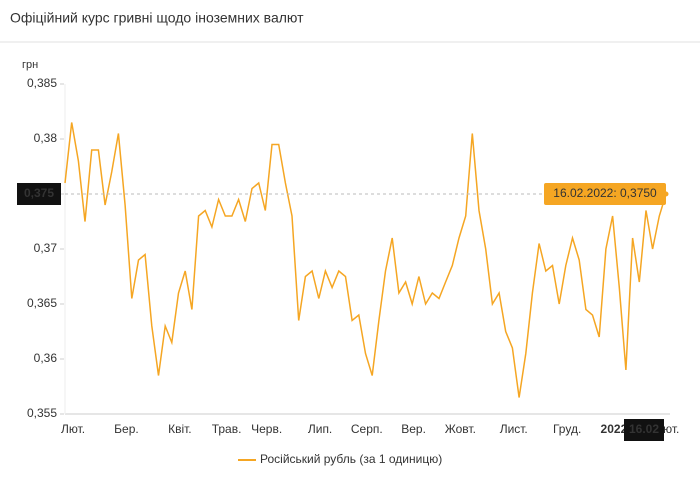 This screenshot has height=477, width=700. Describe the element at coordinates (367, 429) in the screenshot. I see `x-tick-label: Серп.` at that location.